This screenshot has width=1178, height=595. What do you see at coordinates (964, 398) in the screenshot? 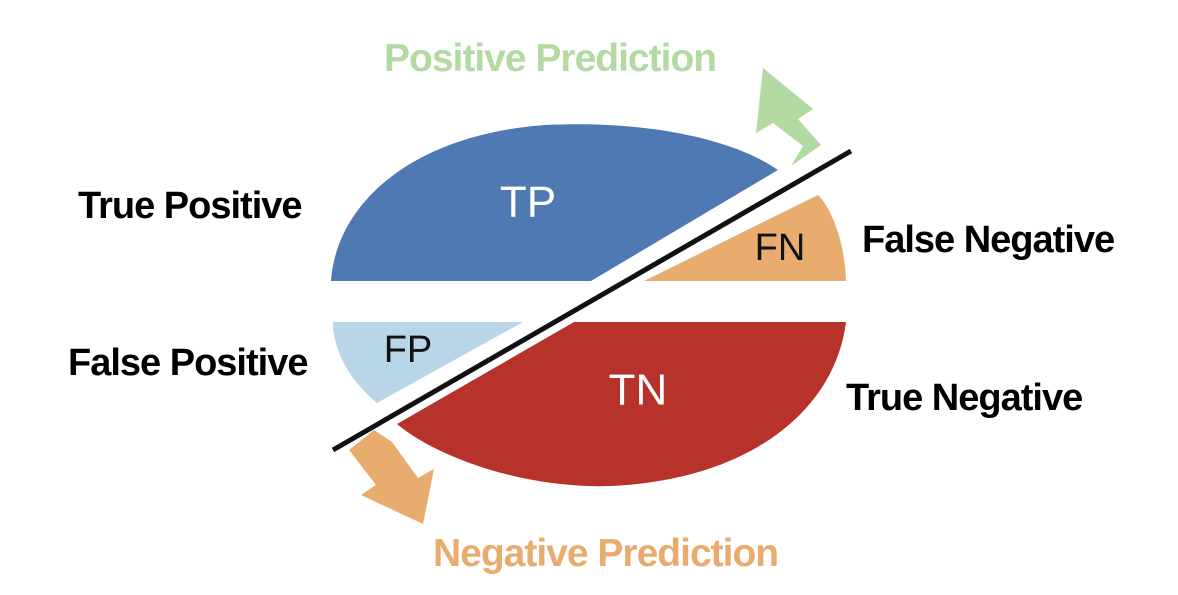
I see `true-negative-label: True Negative` at bounding box center [964, 398].